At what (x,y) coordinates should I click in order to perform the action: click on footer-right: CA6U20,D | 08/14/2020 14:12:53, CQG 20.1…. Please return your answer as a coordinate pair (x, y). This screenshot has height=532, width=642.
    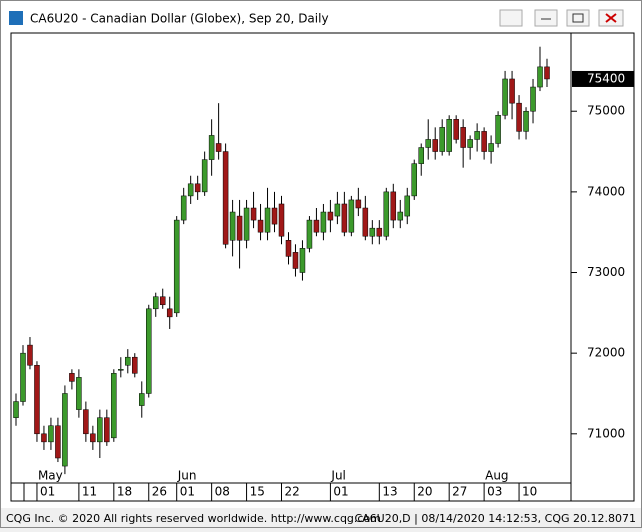
    Looking at the image, I should click on (495, 518).